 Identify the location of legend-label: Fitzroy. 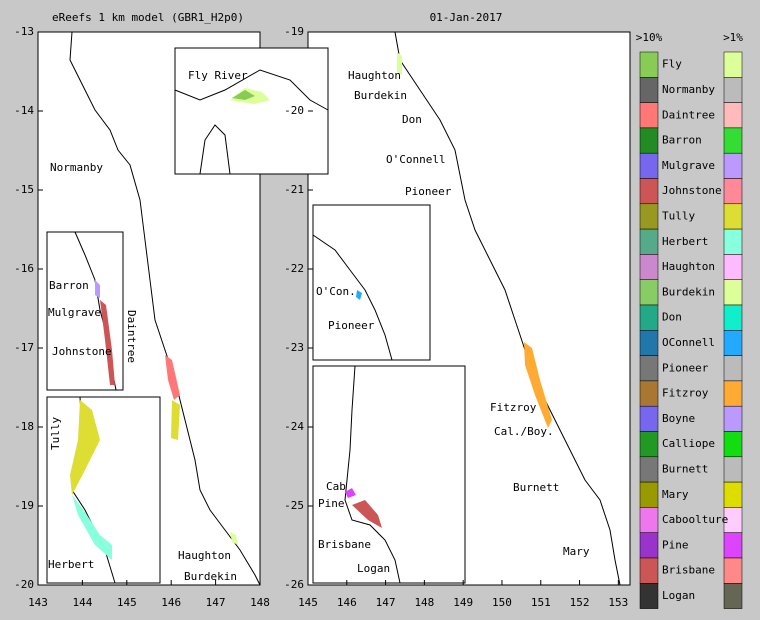
(685, 393).